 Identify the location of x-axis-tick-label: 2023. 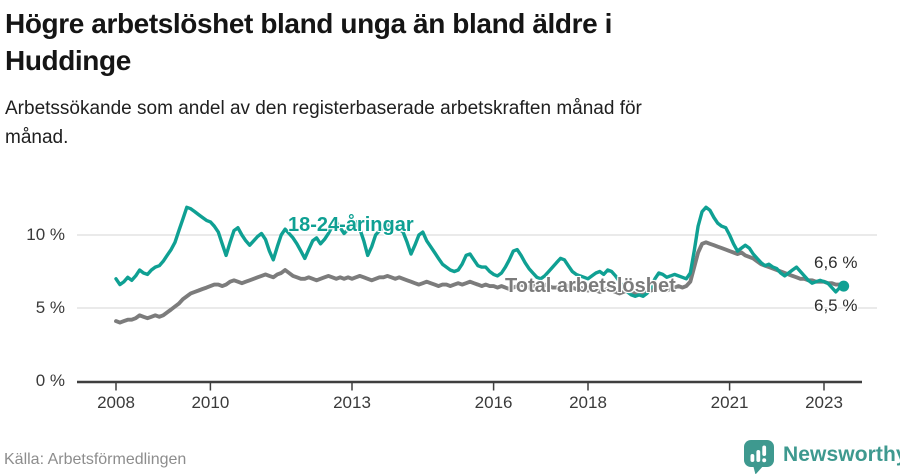
(824, 402).